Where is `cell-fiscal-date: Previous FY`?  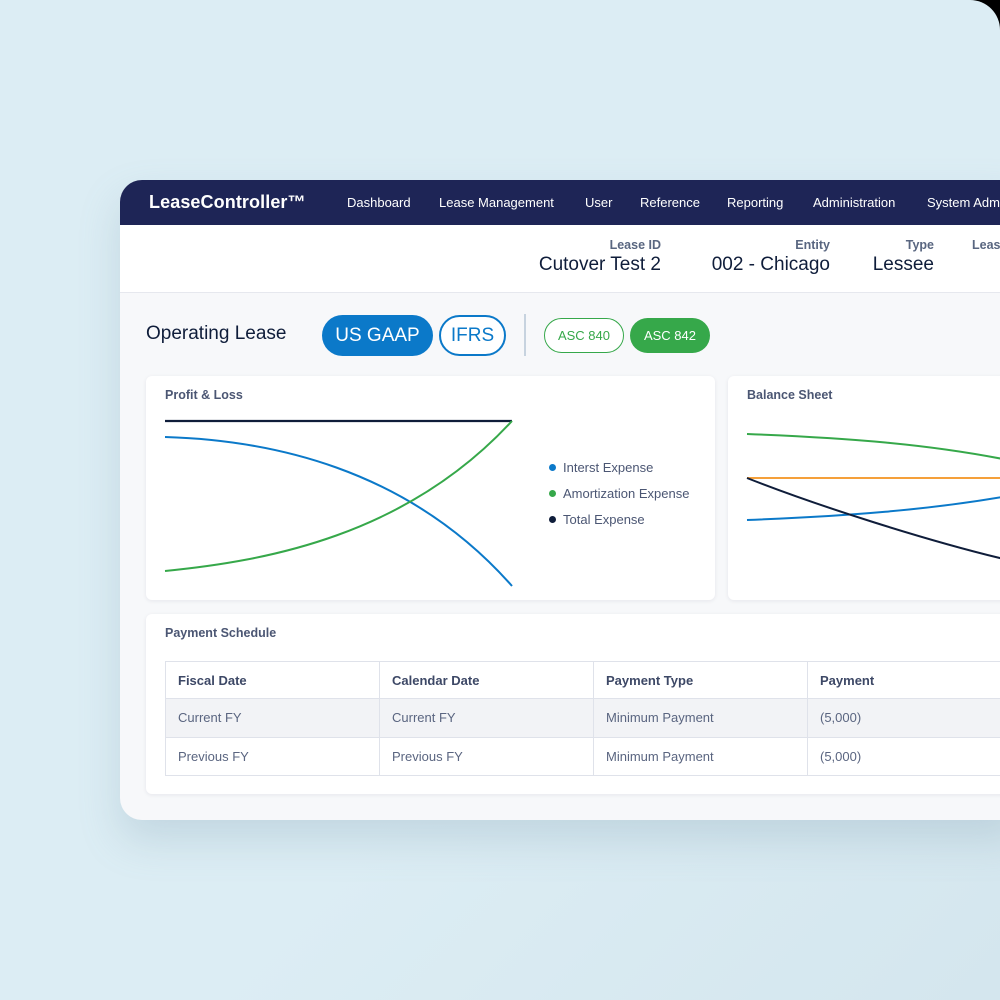
cell-fiscal-date: Previous FY is located at coordinates (272, 756).